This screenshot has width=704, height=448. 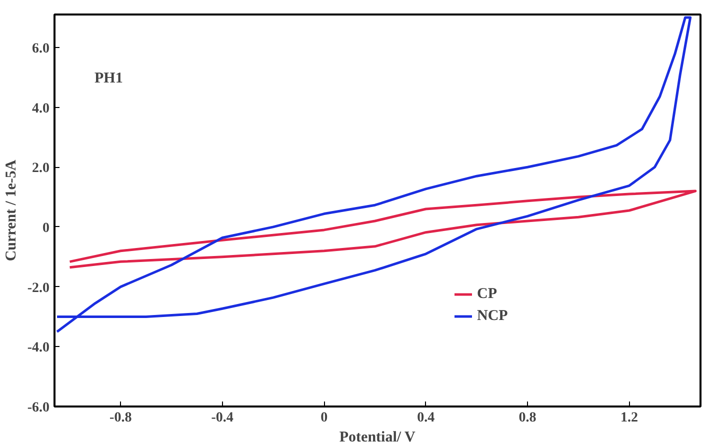 I want to click on x-tick-label: 0.4, so click(x=426, y=418).